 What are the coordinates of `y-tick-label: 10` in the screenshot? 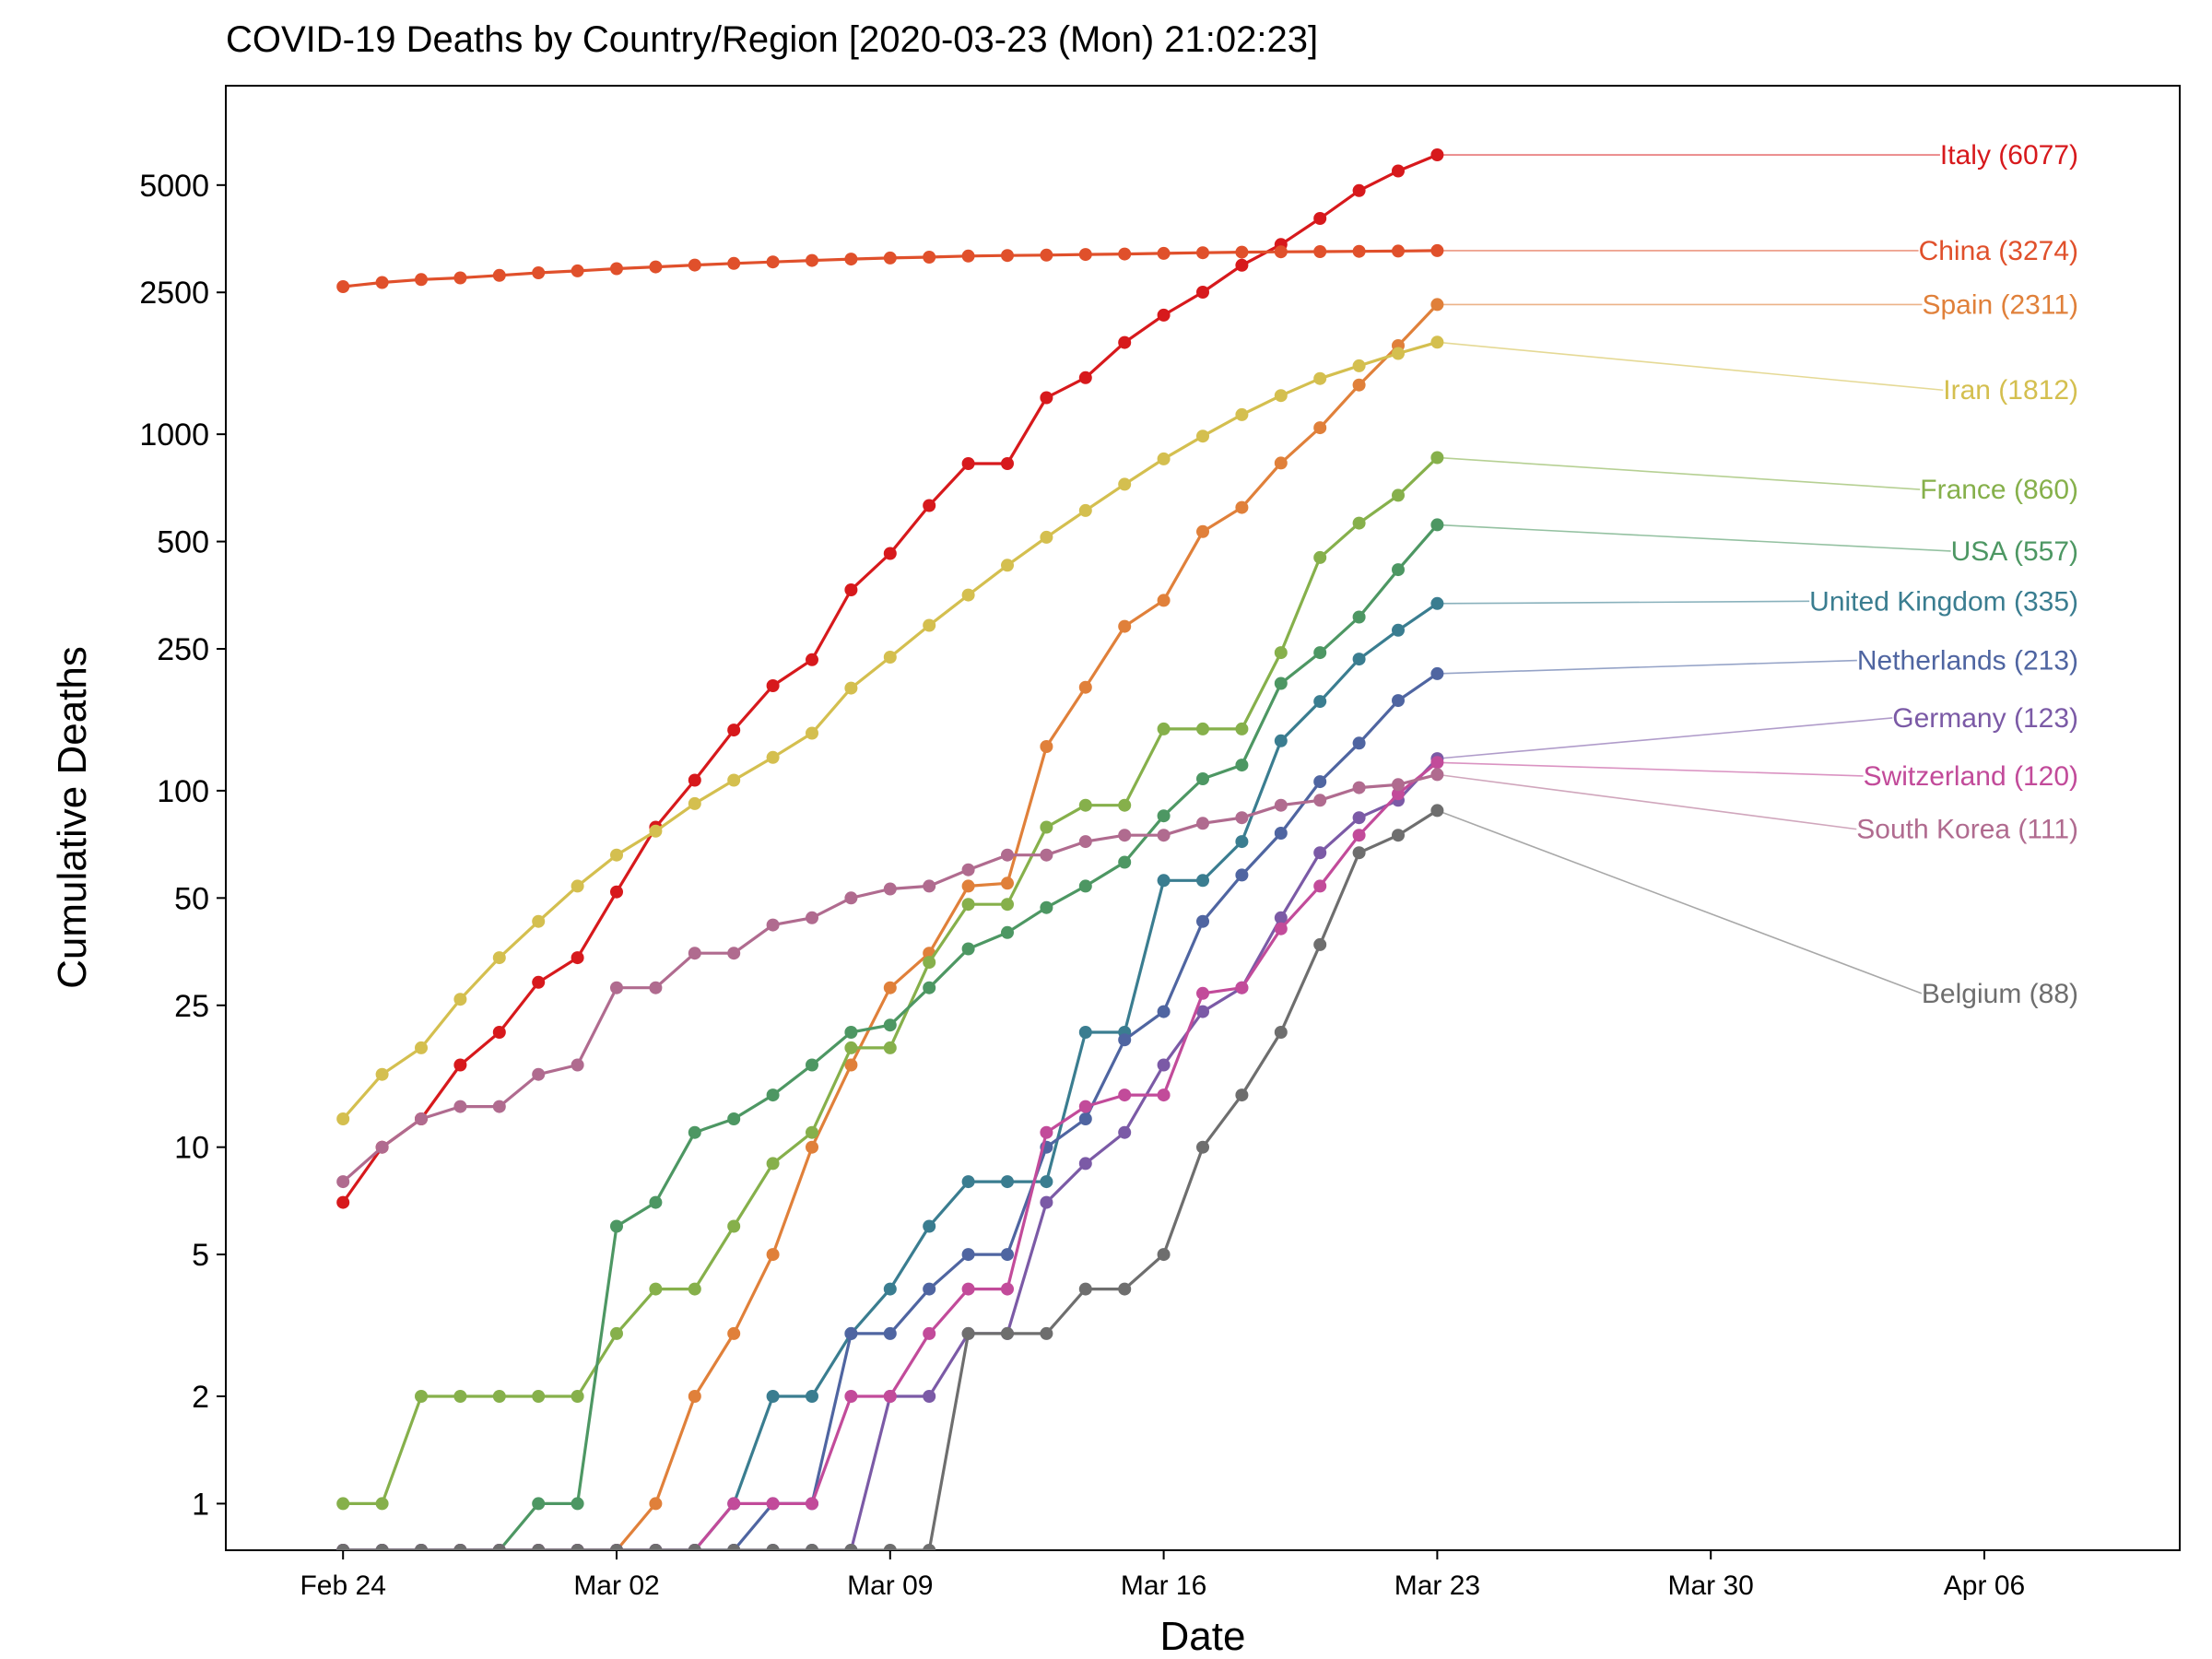 It's located at (191, 1148).